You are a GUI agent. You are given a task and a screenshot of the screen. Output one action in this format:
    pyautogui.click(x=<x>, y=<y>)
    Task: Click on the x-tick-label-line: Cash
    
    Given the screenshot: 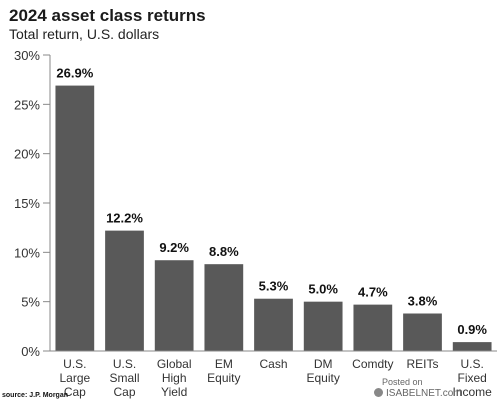 What is the action you would take?
    pyautogui.click(x=273, y=364)
    